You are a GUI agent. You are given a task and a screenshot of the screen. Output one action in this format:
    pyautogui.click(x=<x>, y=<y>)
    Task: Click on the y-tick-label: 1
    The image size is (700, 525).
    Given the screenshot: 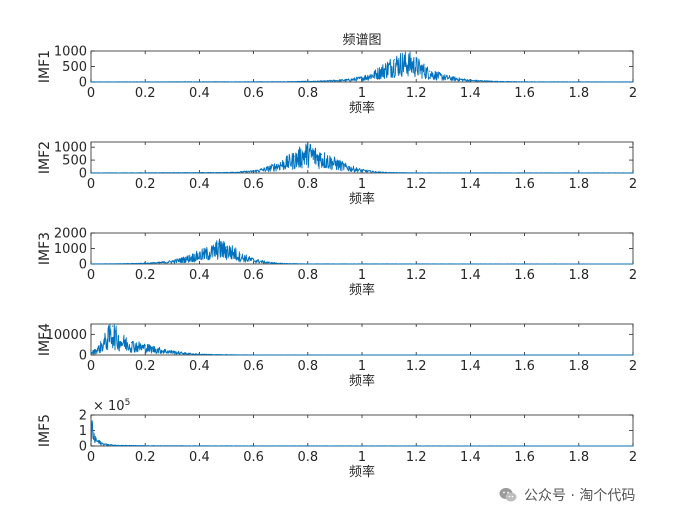 What is the action you would take?
    pyautogui.click(x=83, y=431)
    